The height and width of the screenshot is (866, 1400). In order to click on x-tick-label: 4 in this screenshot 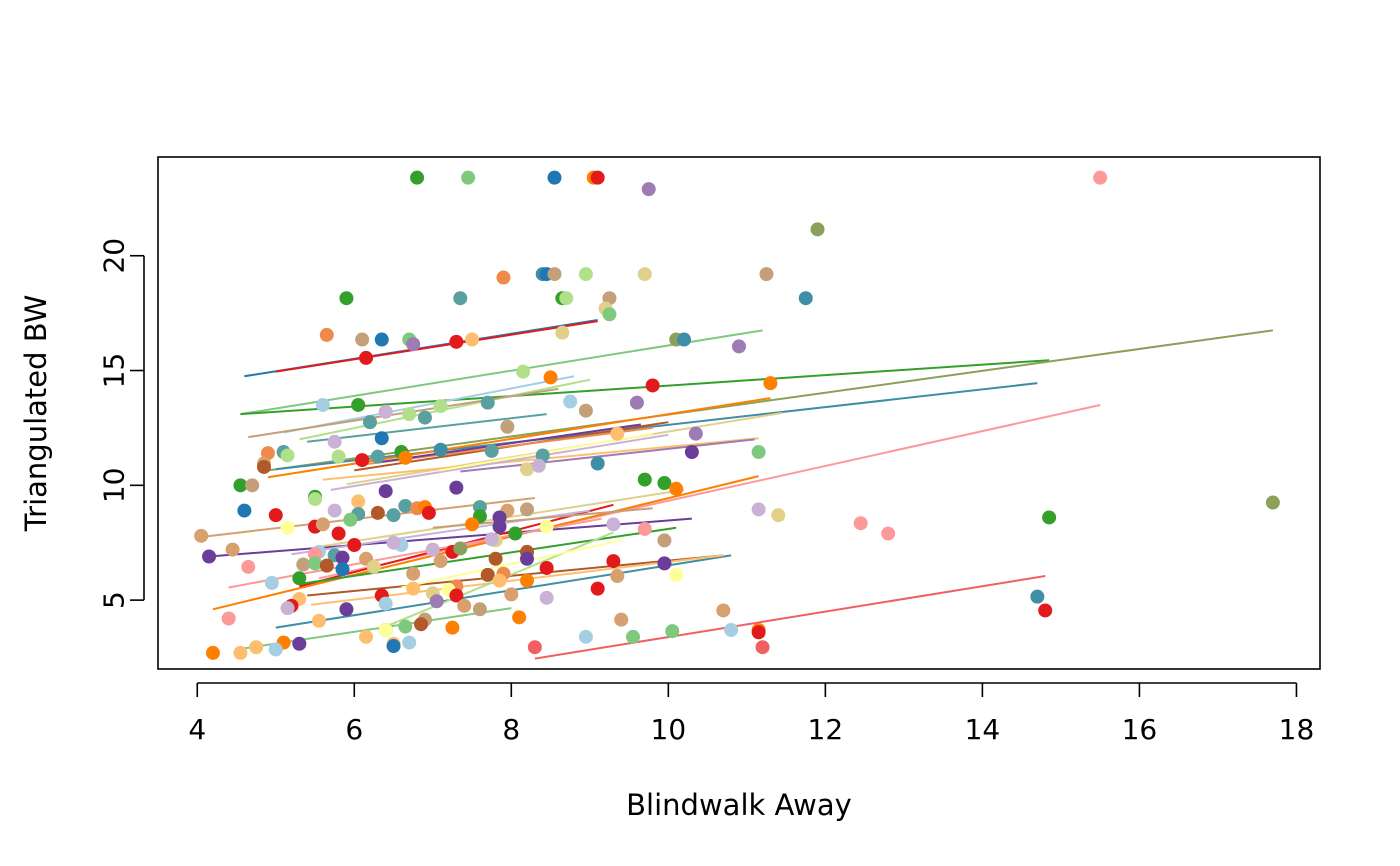, I will do `click(197, 729)`.